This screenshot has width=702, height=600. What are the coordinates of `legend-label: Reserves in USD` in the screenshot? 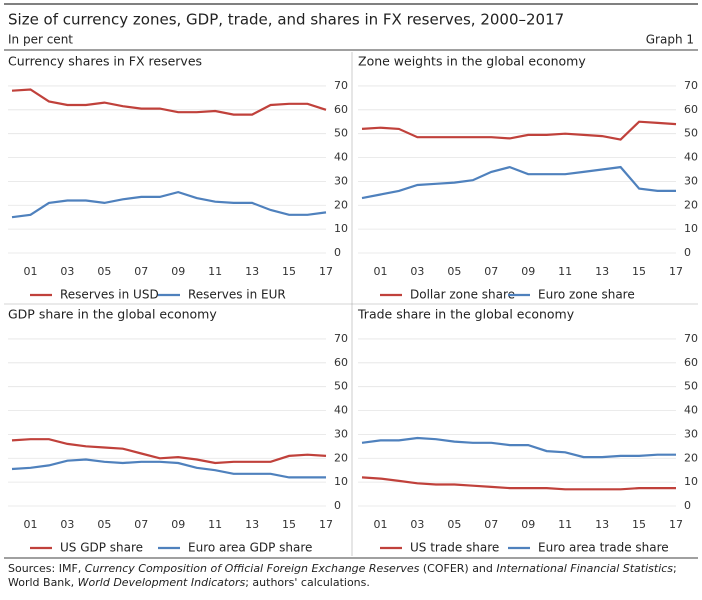 It's located at (109, 295).